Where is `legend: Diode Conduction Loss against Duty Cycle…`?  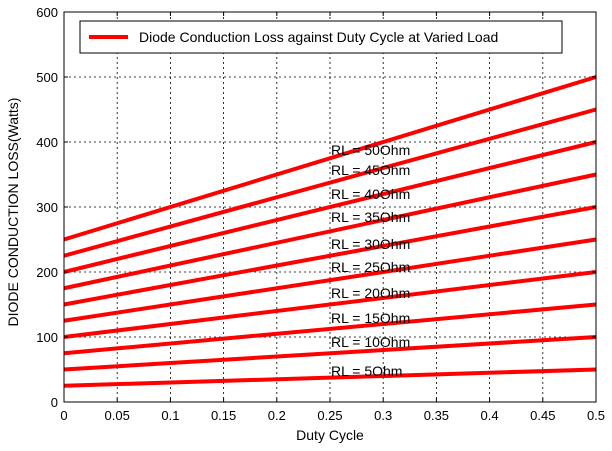
legend: Diode Conduction Loss against Duty Cycle… is located at coordinates (321, 37).